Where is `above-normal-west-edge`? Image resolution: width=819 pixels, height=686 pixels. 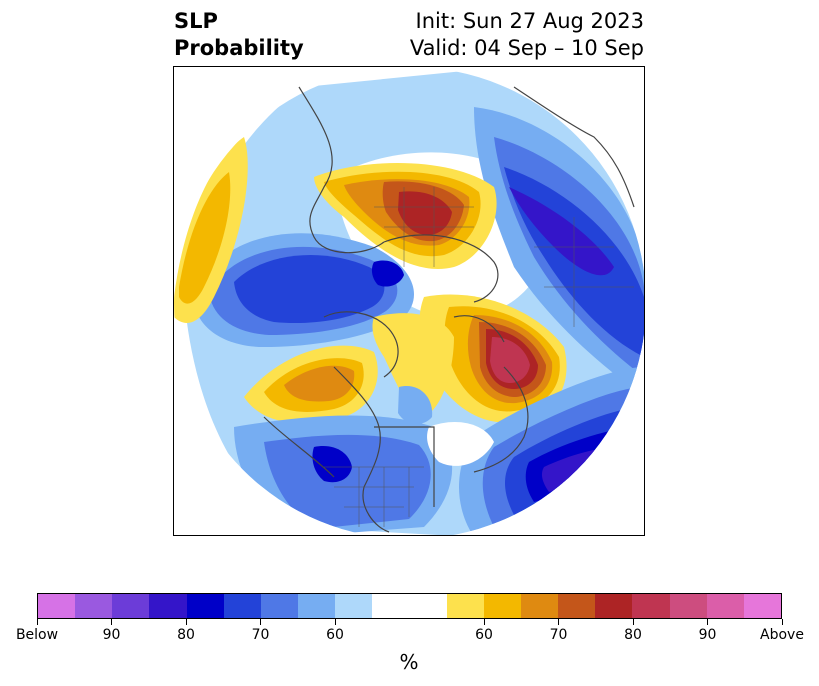
above-normal-west-edge is located at coordinates (211, 230).